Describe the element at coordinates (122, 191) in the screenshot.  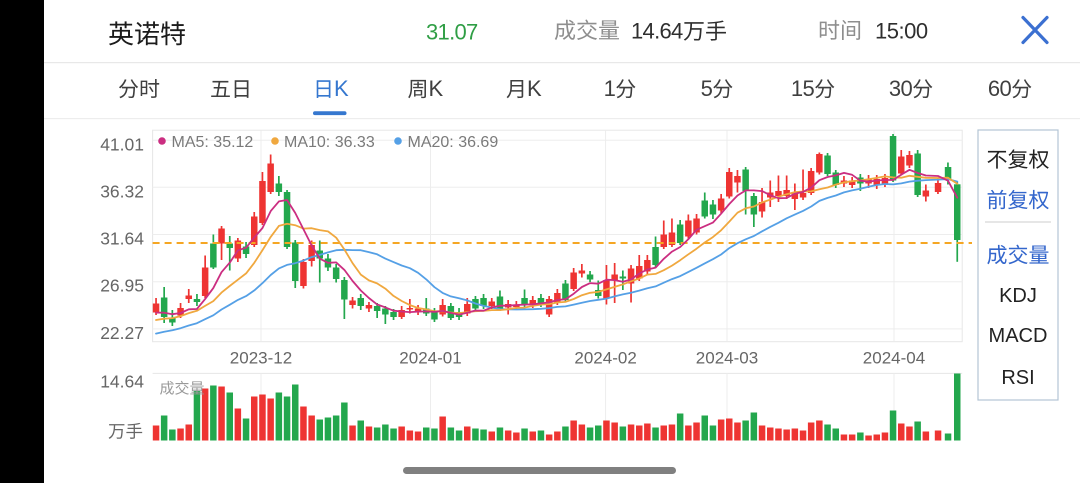
I see `svg-text: 36.32` at that location.